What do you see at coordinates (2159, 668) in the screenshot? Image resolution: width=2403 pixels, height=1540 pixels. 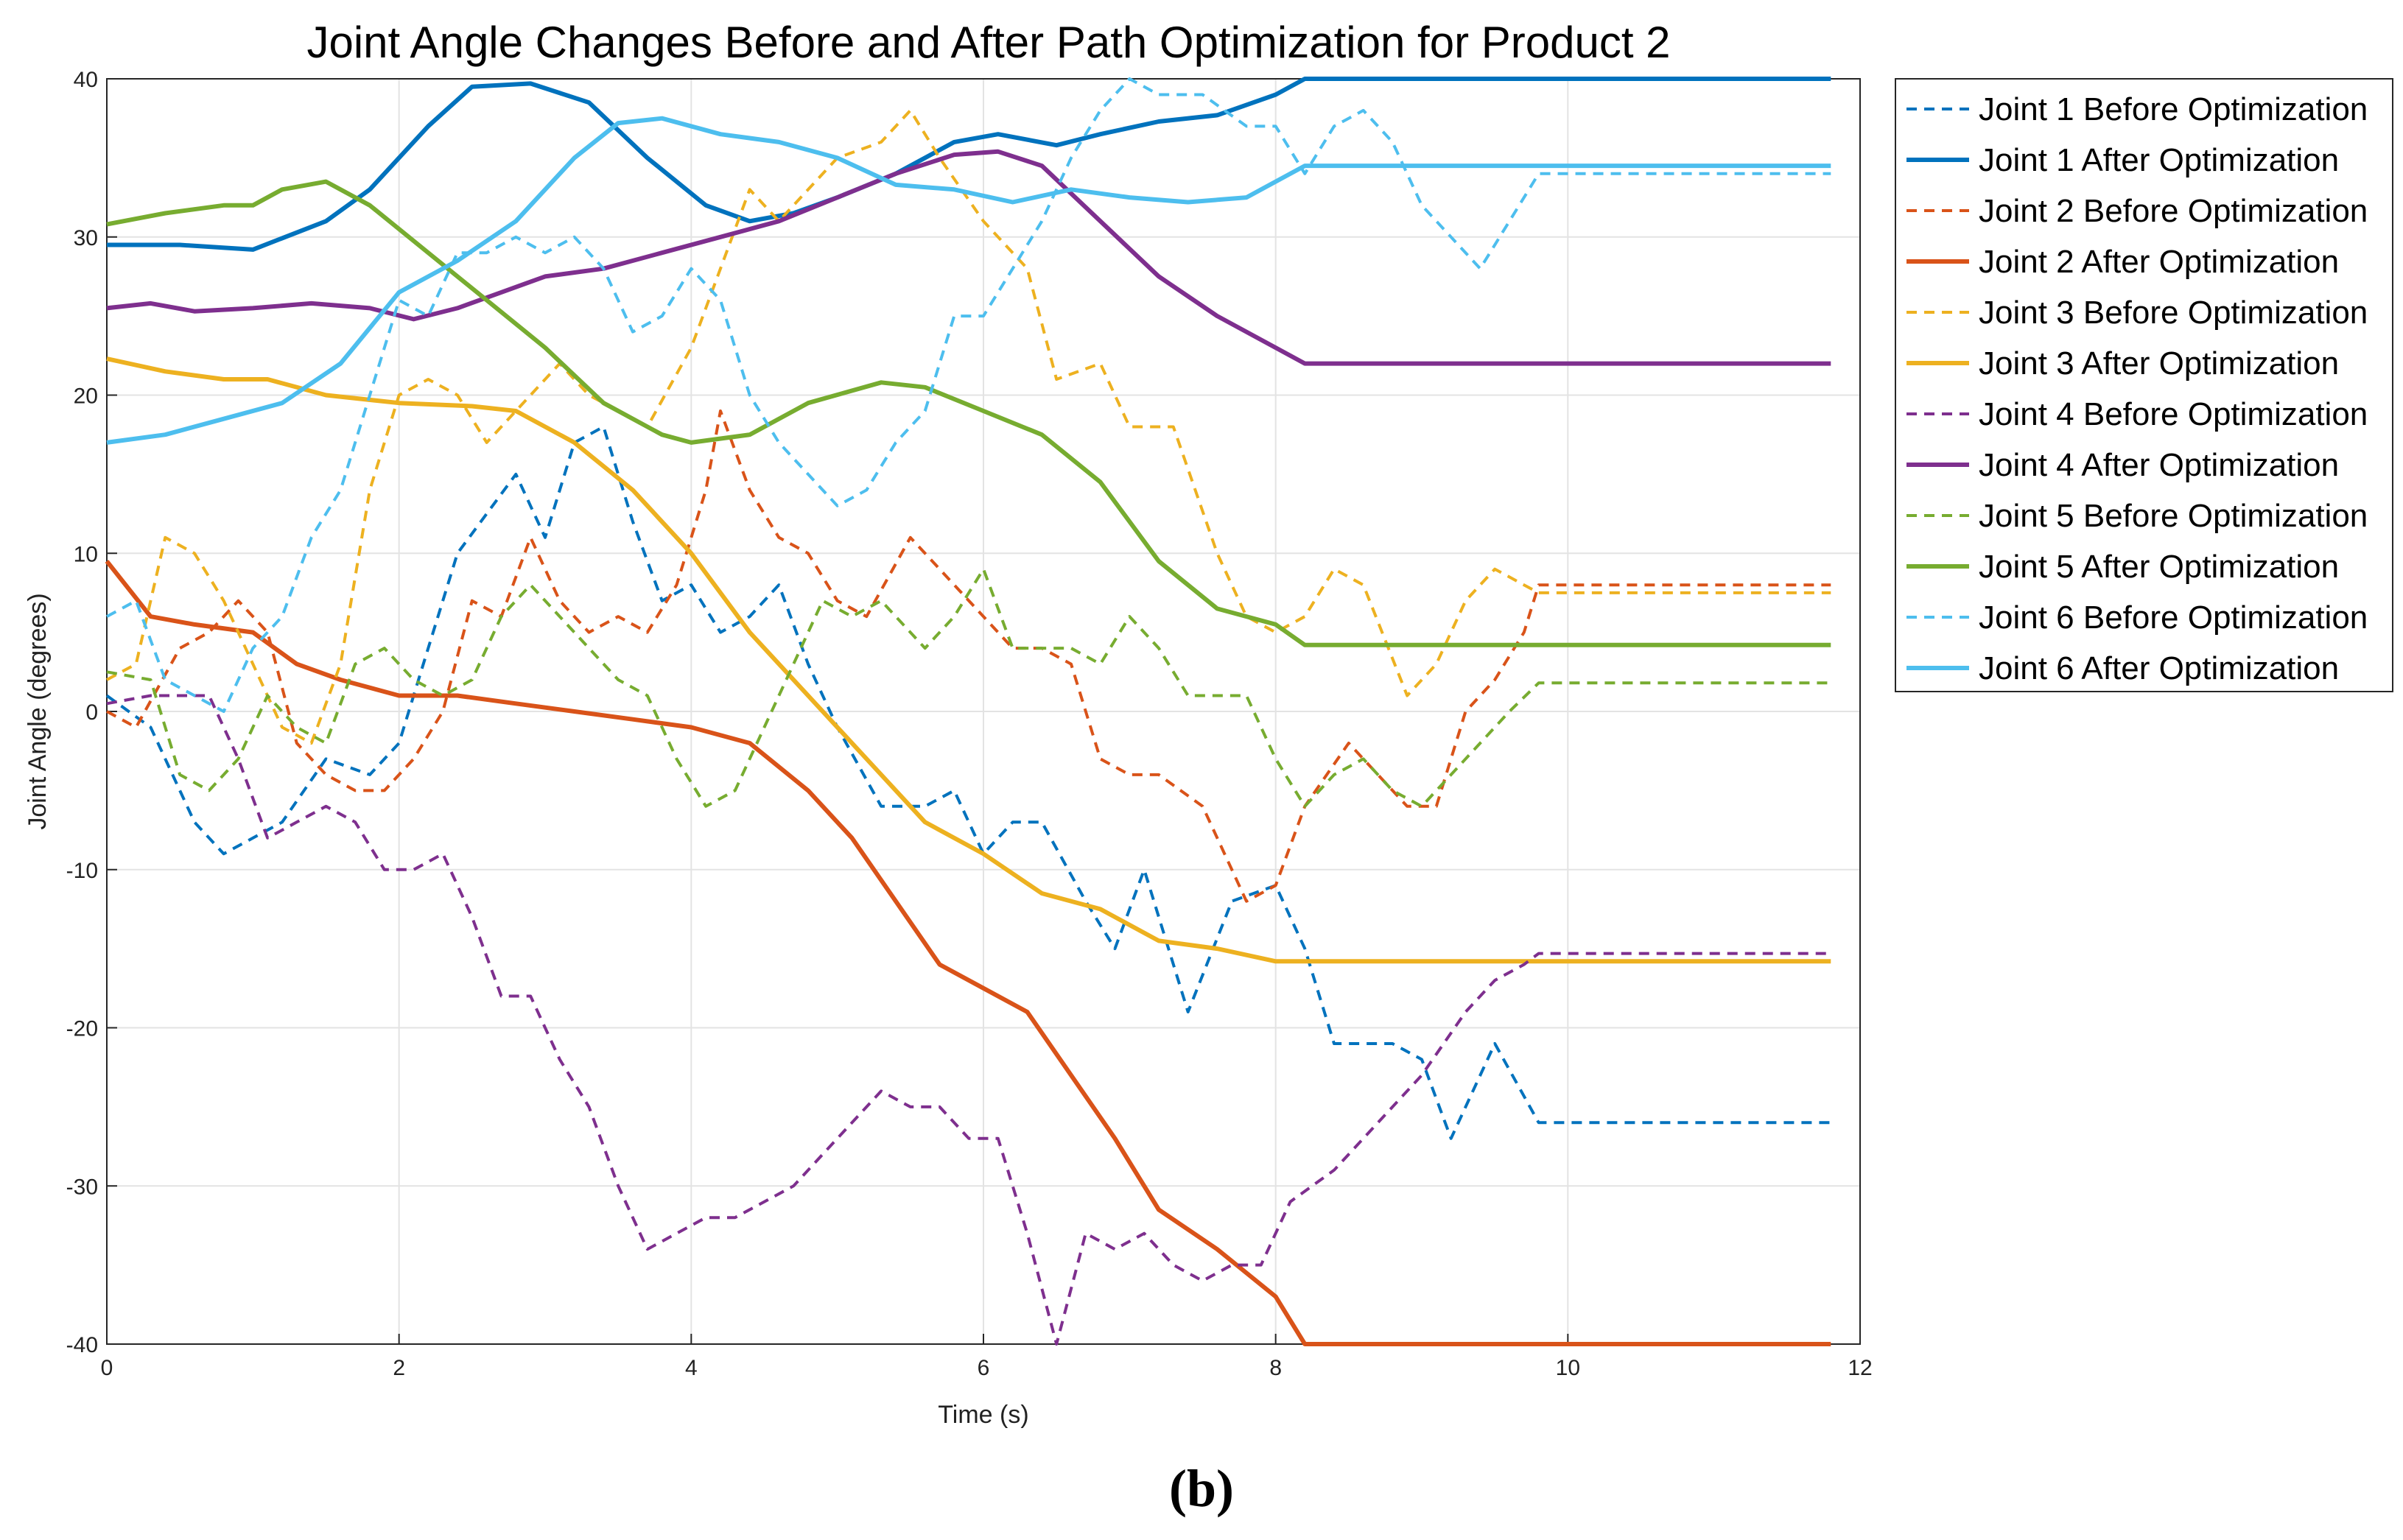 I see `legend-label: Joint 6 After Optimization` at bounding box center [2159, 668].